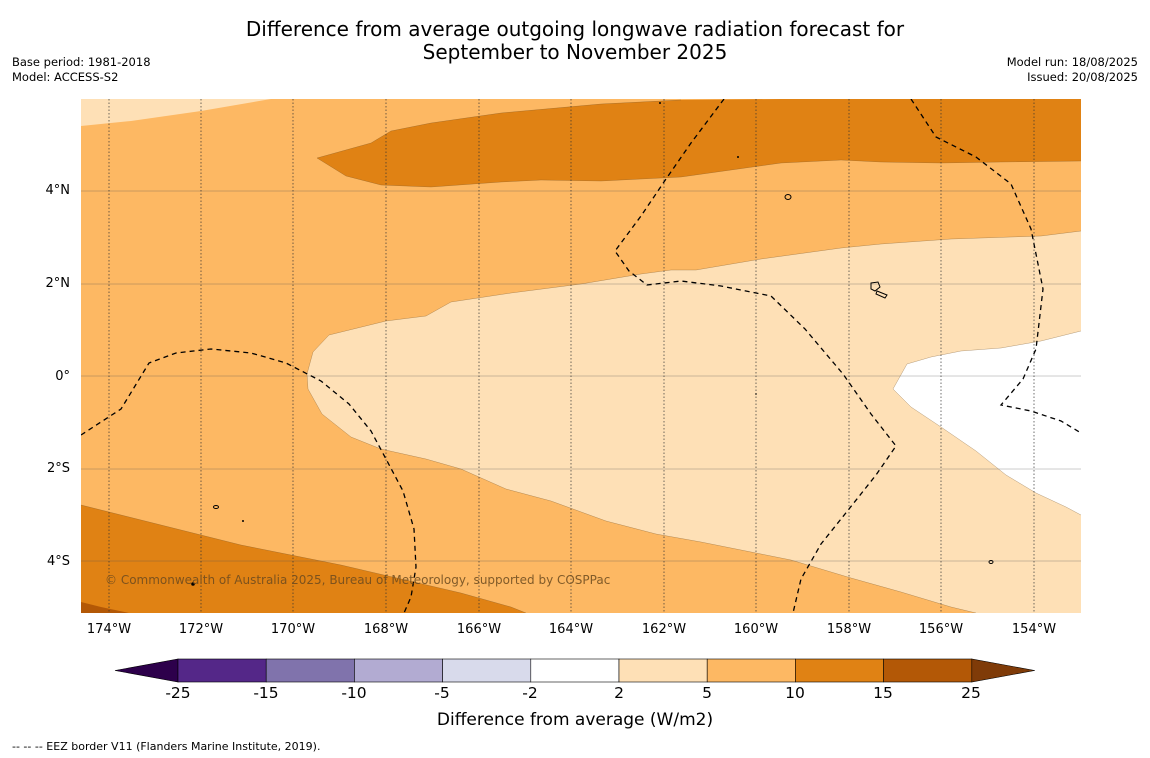  What do you see at coordinates (178, 693) in the screenshot?
I see `colorbar-tick: -25` at bounding box center [178, 693].